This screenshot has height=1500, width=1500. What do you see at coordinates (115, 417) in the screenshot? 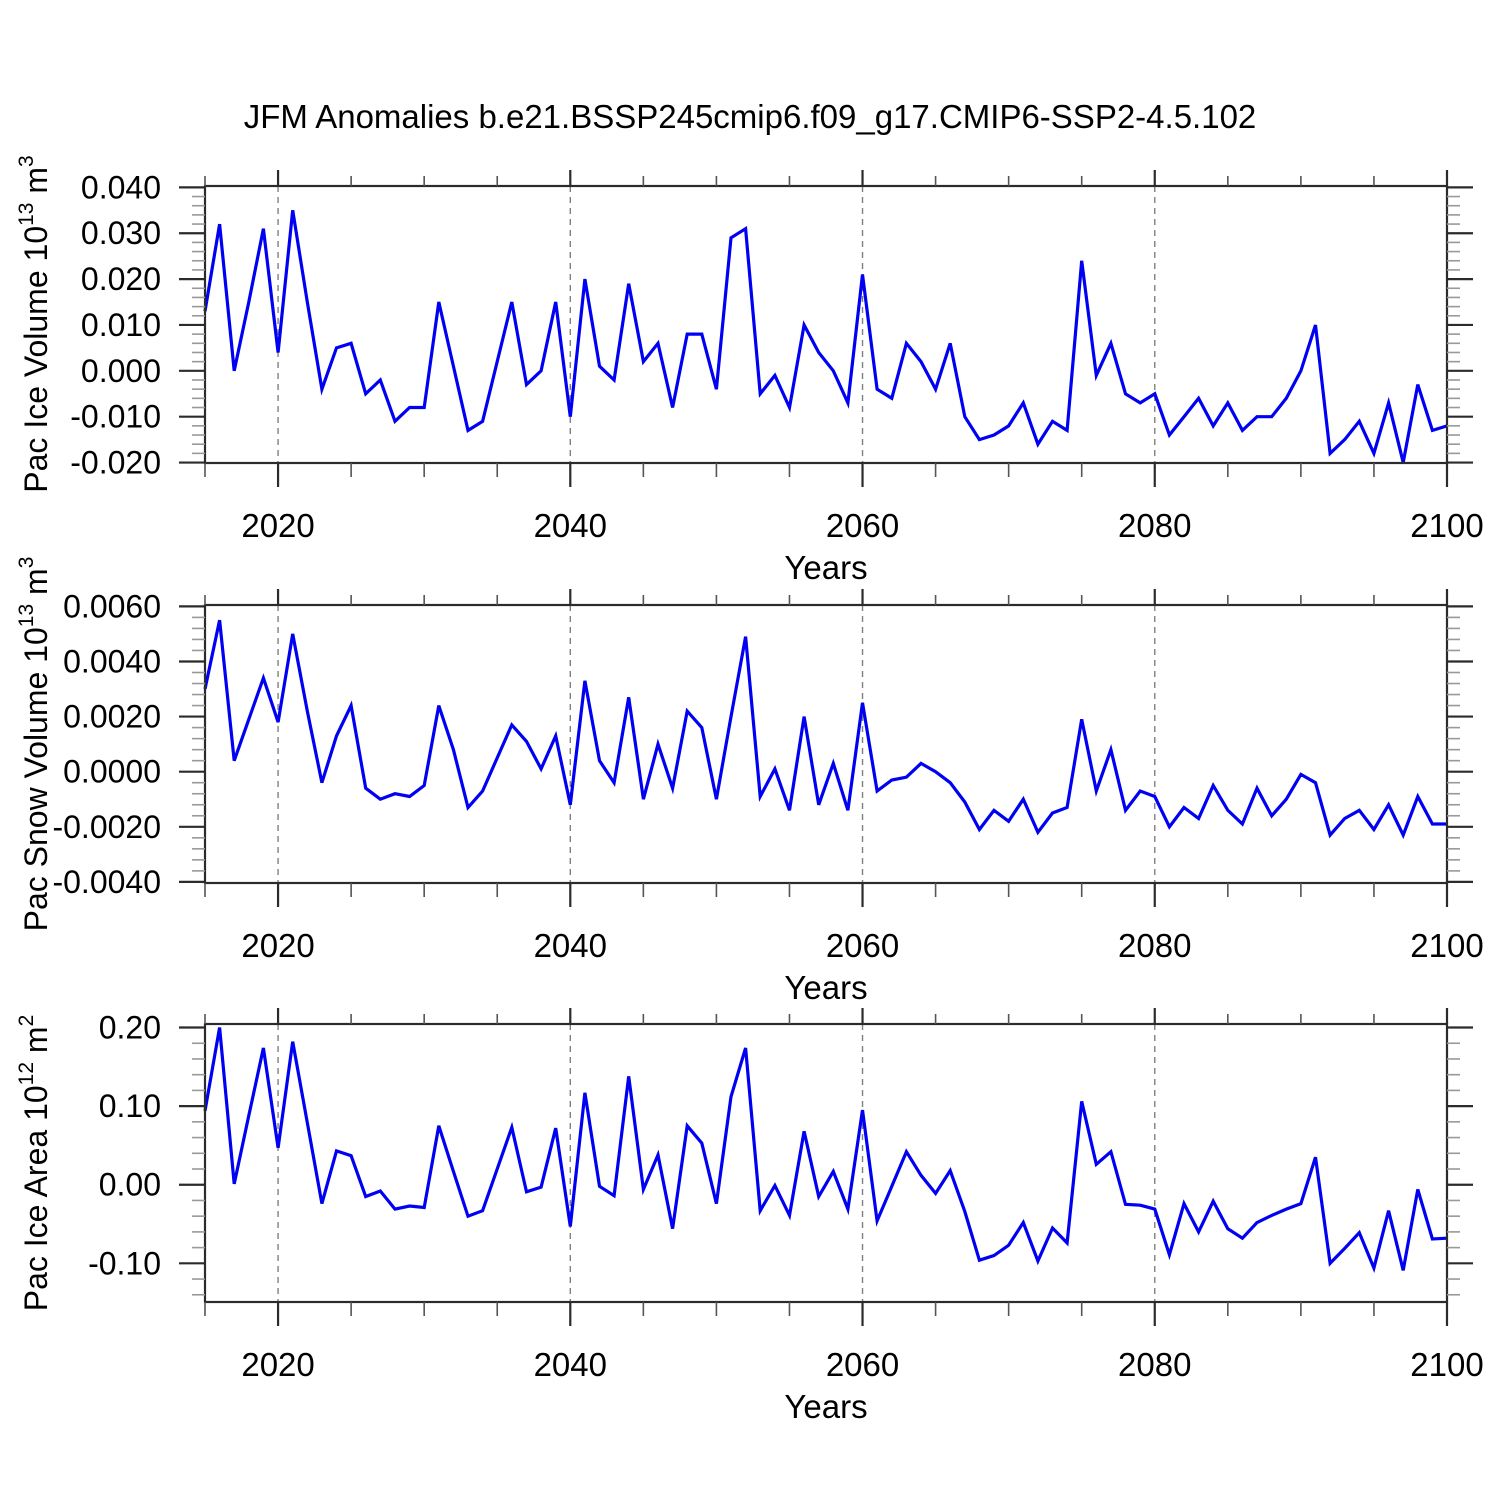
I see `svg-text: -0.010` at bounding box center [115, 417].